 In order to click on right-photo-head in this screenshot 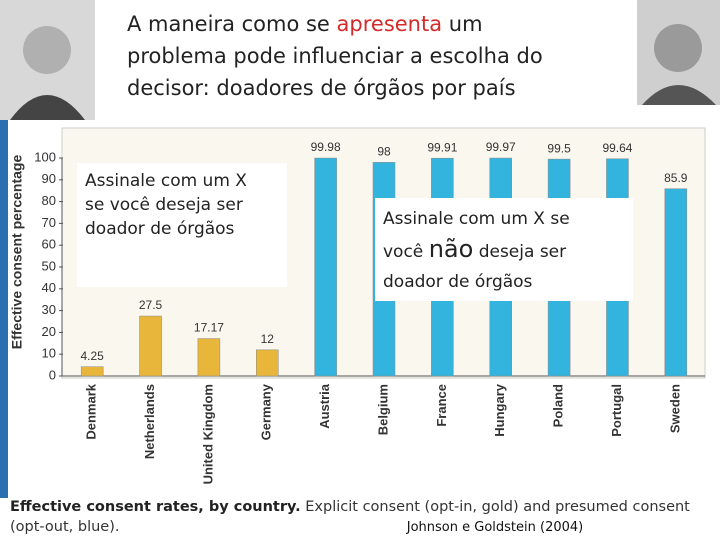, I will do `click(678, 48)`.